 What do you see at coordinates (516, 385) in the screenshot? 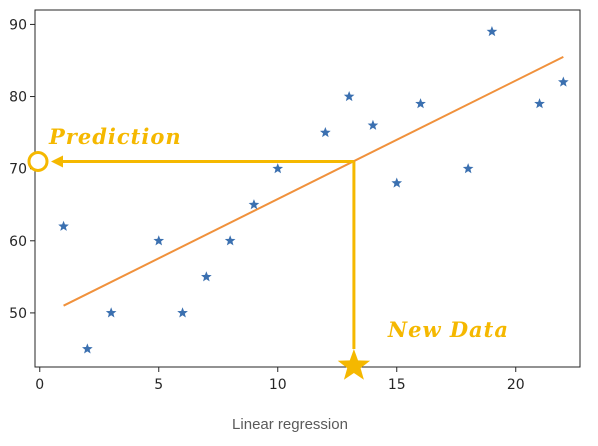
I see `x-tick-label-20: 20` at bounding box center [516, 385].